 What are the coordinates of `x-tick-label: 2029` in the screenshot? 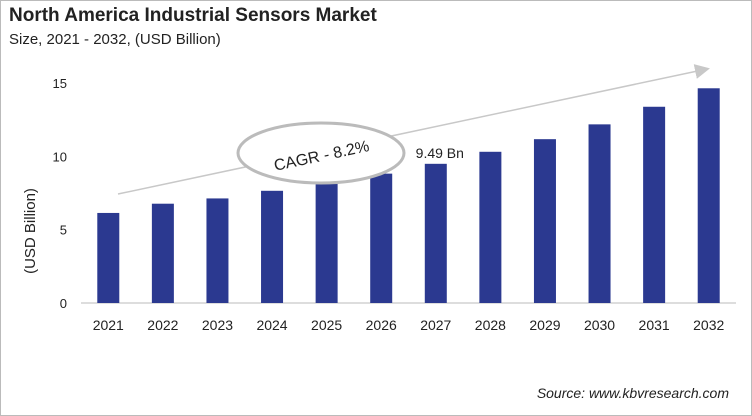 It's located at (544, 325).